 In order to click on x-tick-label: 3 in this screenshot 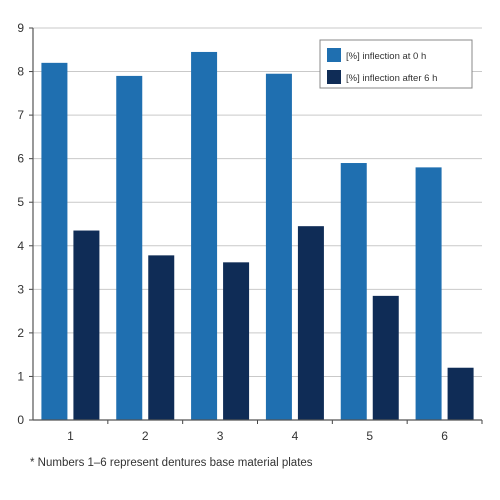, I will do `click(220, 436)`.